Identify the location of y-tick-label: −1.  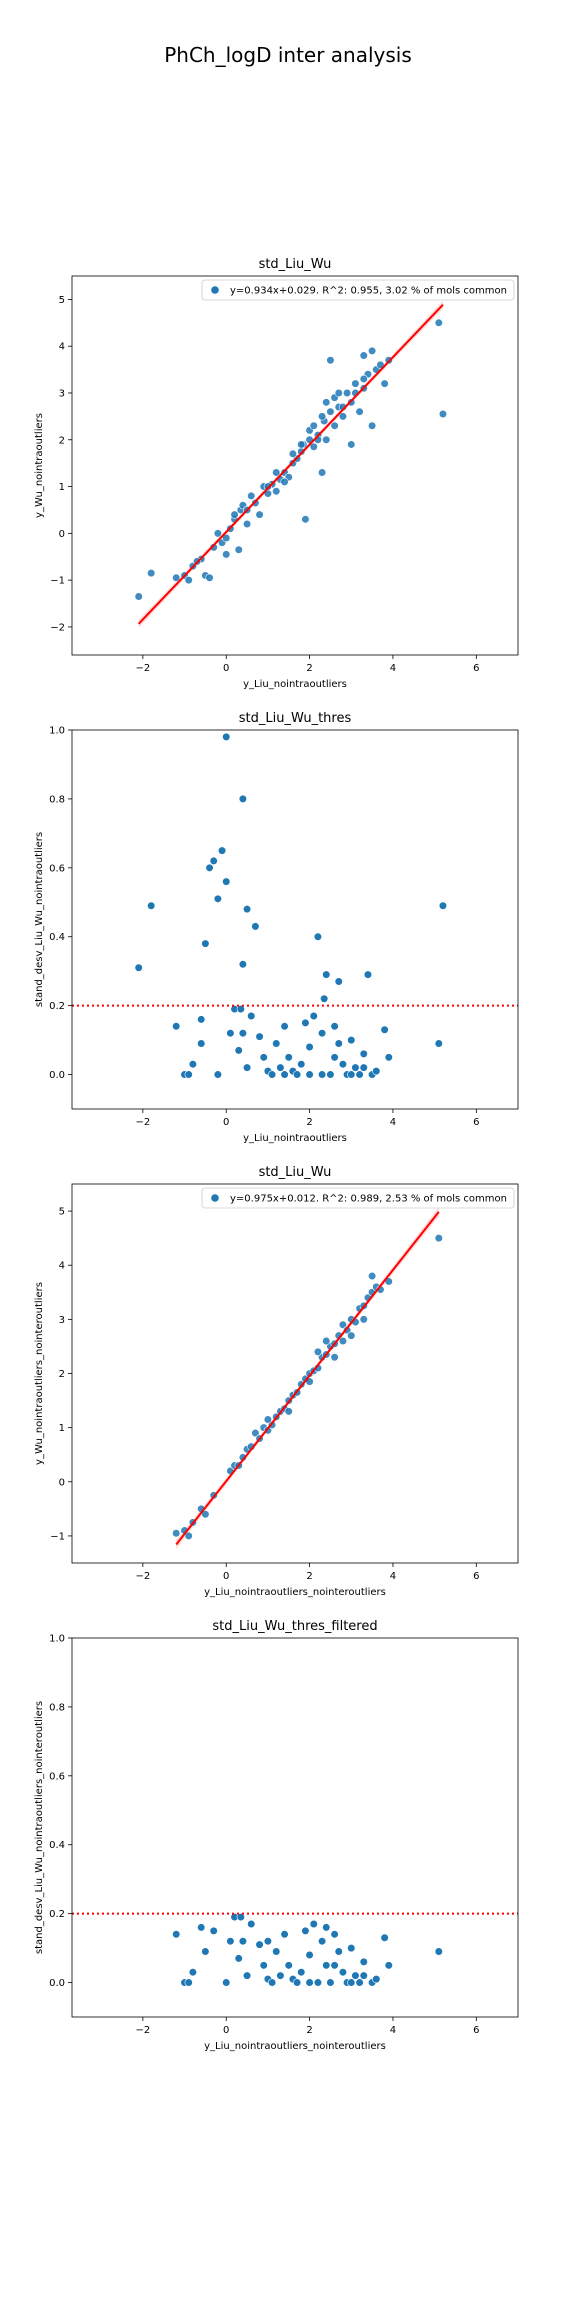
(57, 581).